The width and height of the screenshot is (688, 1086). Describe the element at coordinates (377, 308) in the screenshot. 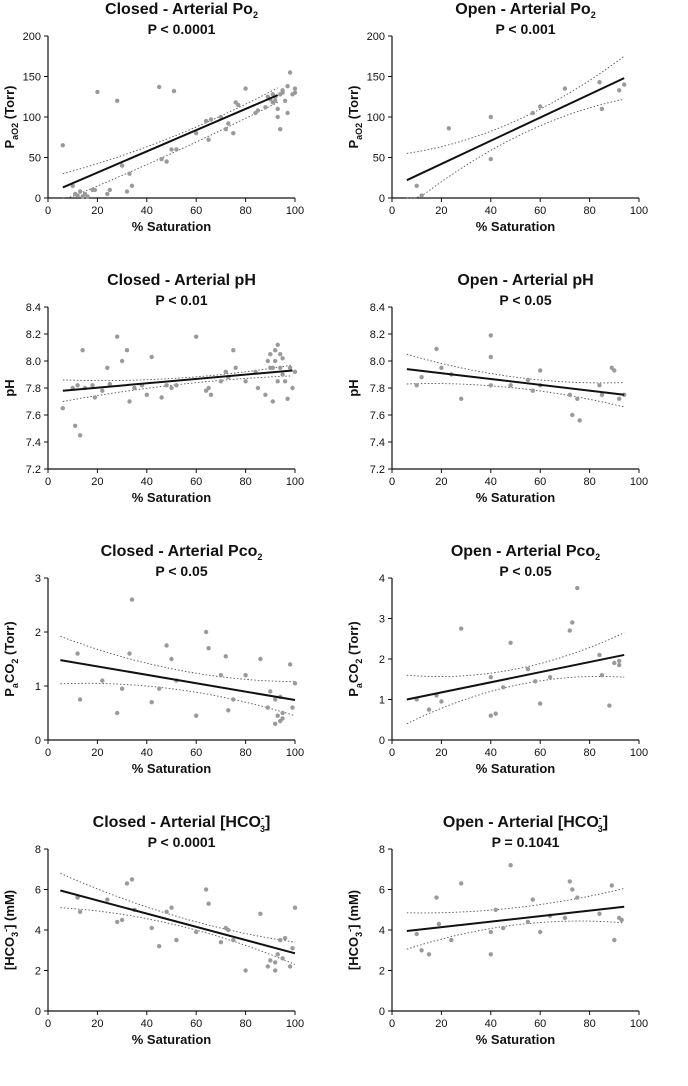

I see `y-tick-label: 8.4` at that location.